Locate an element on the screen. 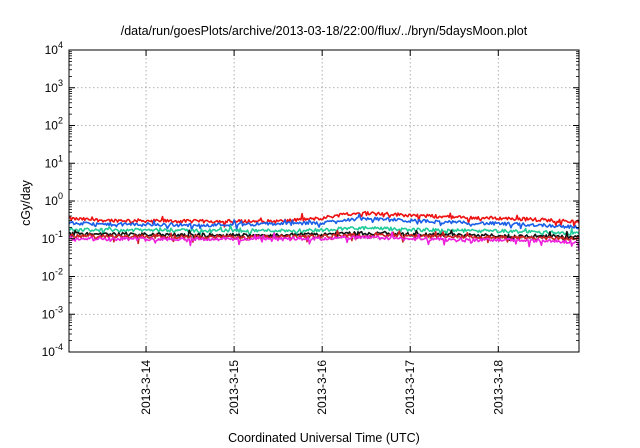 The height and width of the screenshot is (448, 640). y-tick-label: 10⁻¹ is located at coordinates (52, 237).